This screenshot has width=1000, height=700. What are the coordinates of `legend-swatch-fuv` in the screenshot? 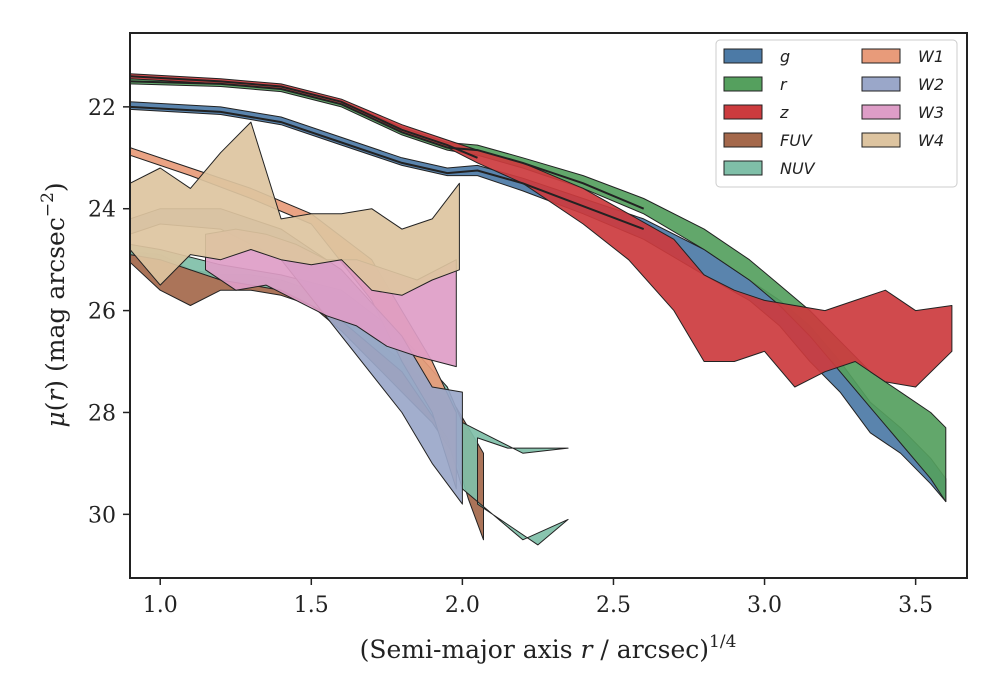 It's located at (743, 140).